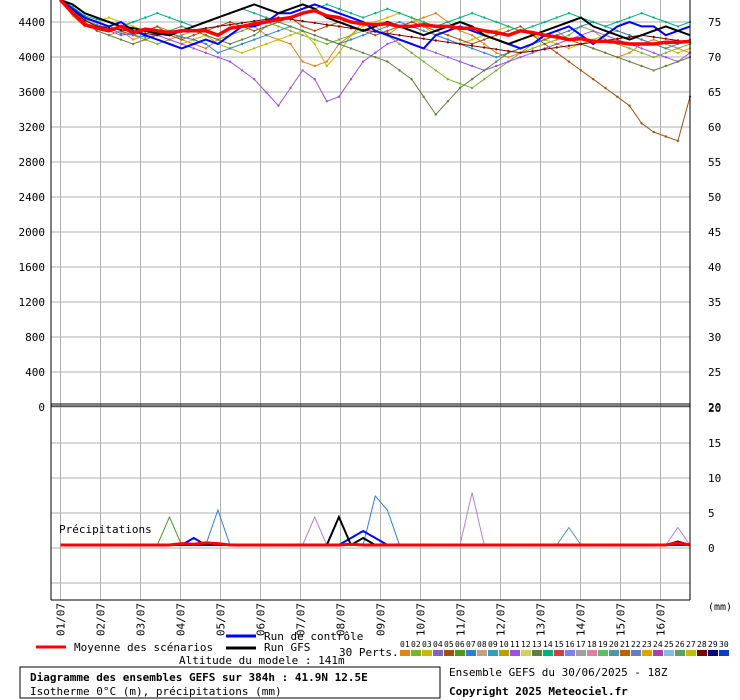 The image size is (740, 700). I want to click on footer-run: Ensemble GEFS du 30/06/2025 - 18Z, so click(558, 672).